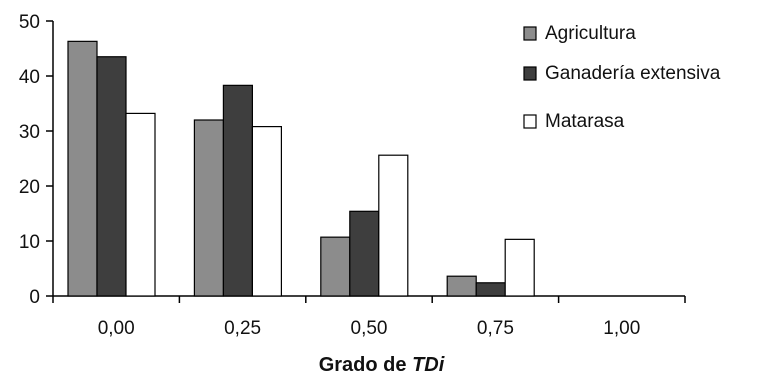 Image resolution: width=763 pixels, height=386 pixels. Describe the element at coordinates (116, 328) in the screenshot. I see `x-tick-label: 0,00` at that location.